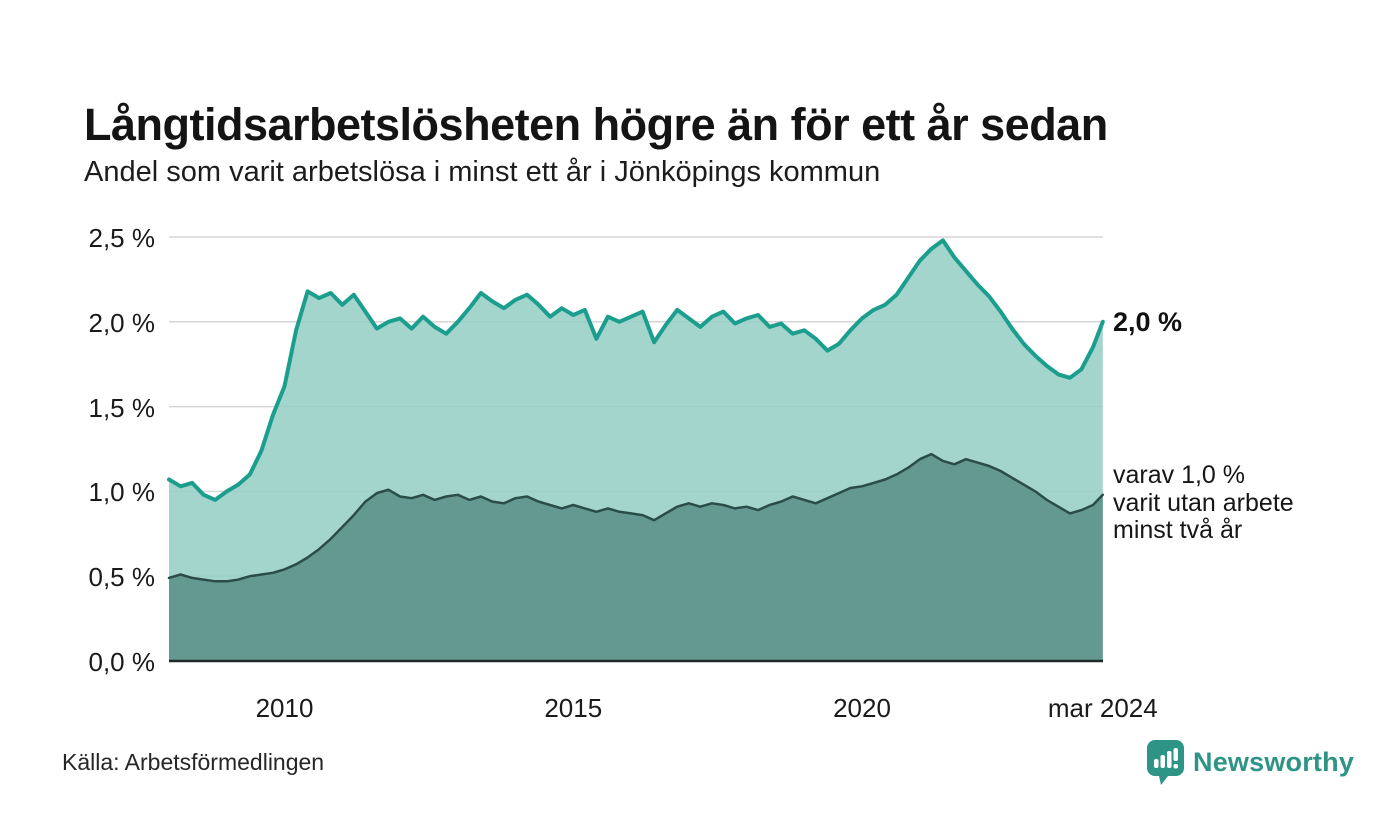 The image size is (1400, 840). Describe the element at coordinates (122, 577) in the screenshot. I see `y-axis-label: 0,5 %` at that location.